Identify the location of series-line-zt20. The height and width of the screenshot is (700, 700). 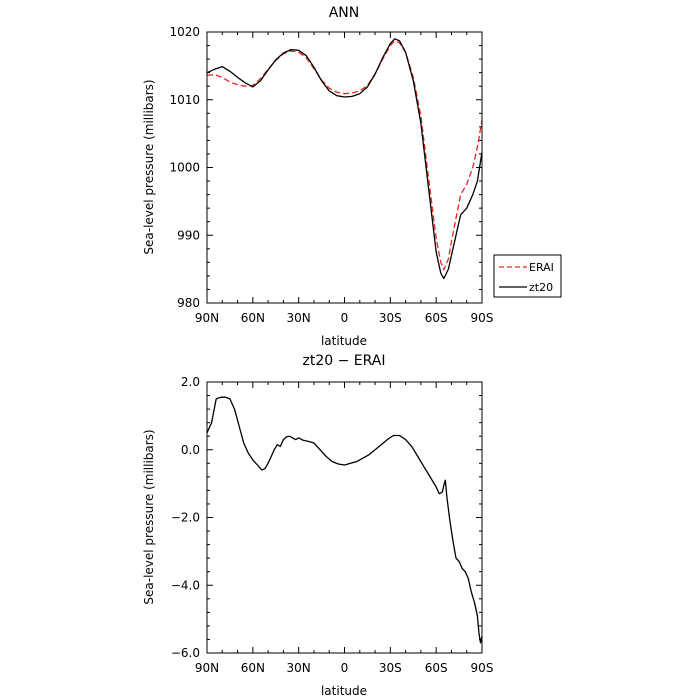
(344, 159).